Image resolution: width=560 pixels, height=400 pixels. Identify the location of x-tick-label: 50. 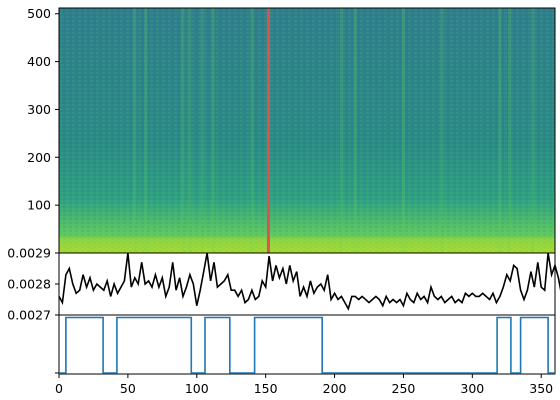
(128, 388).